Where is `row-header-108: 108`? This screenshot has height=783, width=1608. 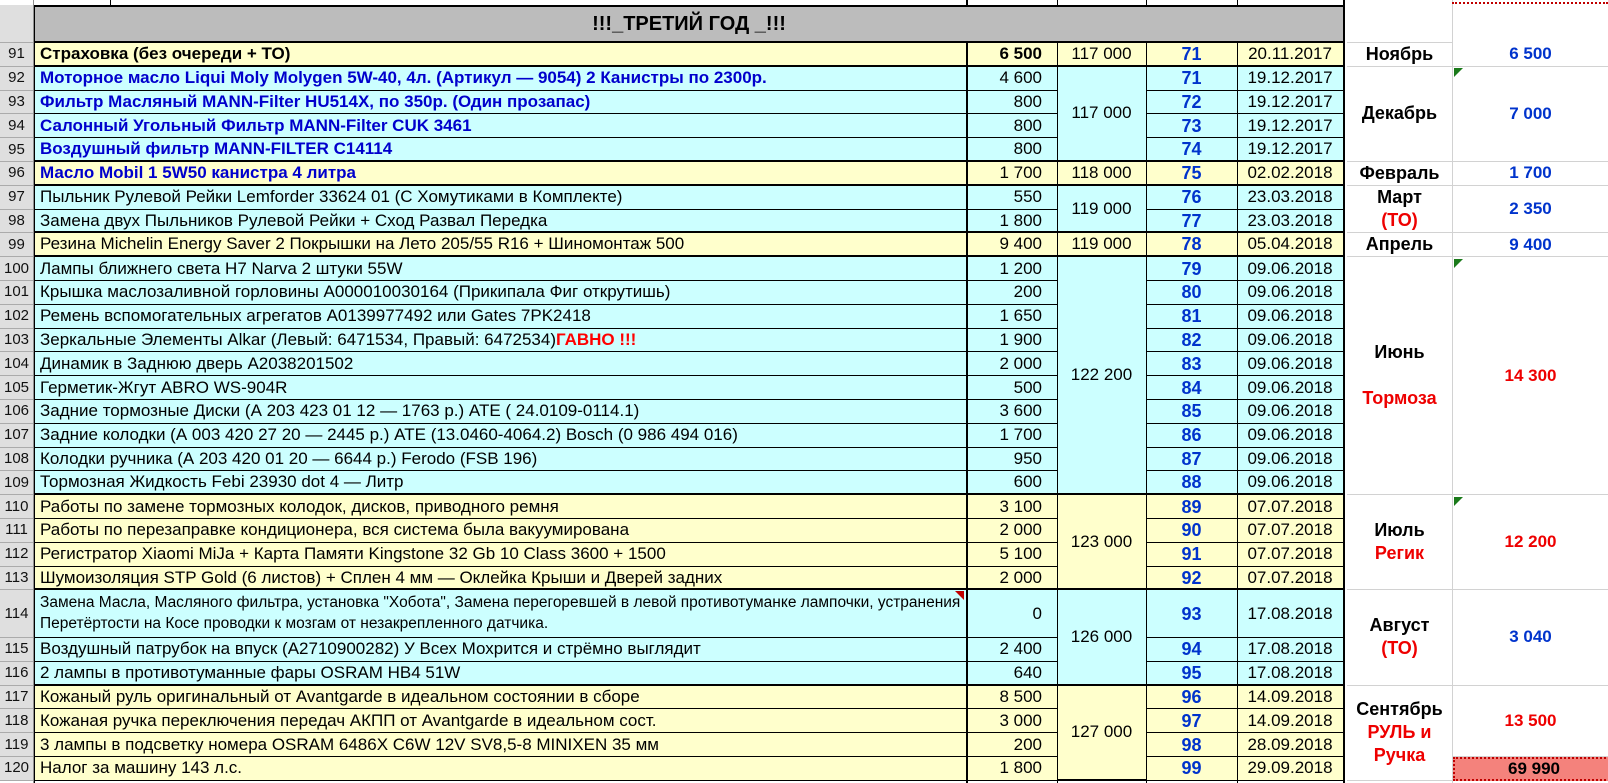
row-header-108: 108 is located at coordinates (16, 459).